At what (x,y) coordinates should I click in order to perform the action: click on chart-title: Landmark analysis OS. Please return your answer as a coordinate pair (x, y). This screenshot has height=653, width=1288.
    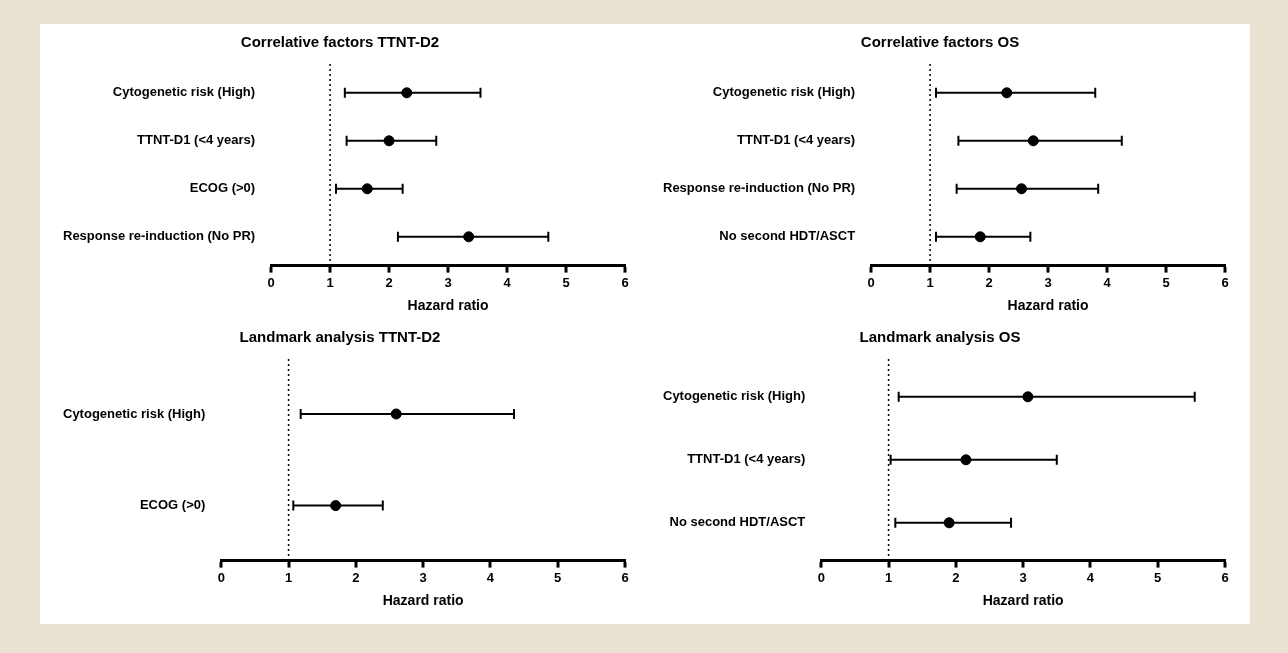
    Looking at the image, I should click on (940, 337).